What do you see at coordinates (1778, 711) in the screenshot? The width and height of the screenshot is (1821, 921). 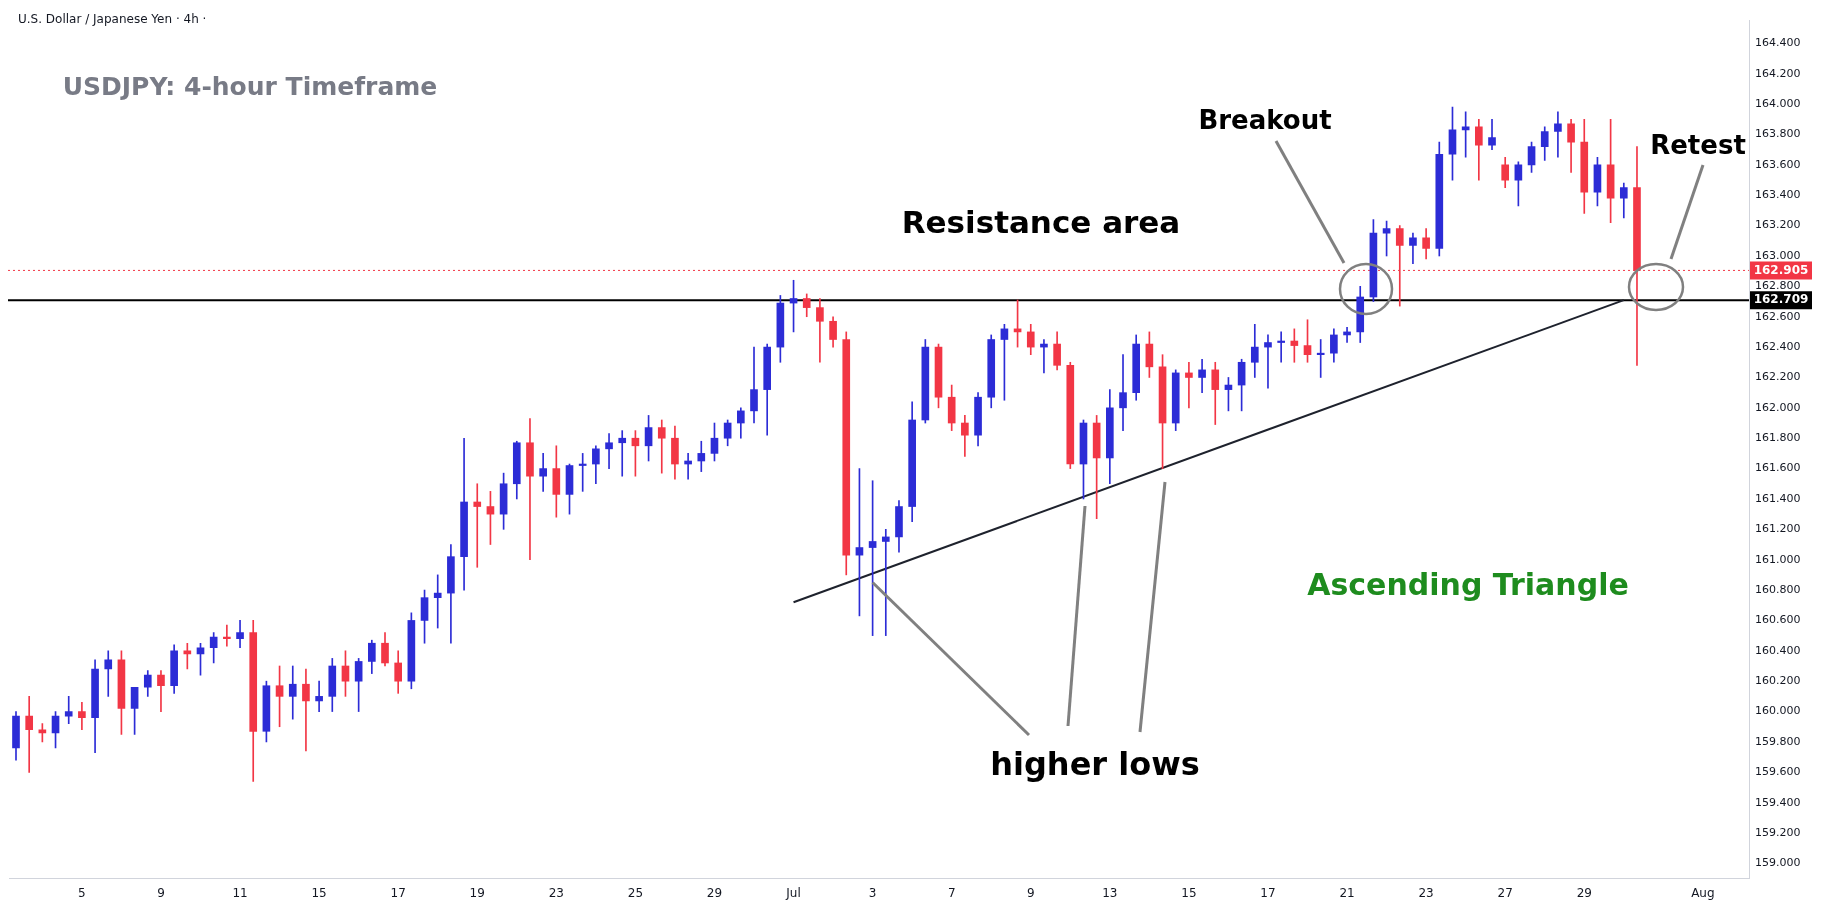 I see `y-tick-label: 160.000` at bounding box center [1778, 711].